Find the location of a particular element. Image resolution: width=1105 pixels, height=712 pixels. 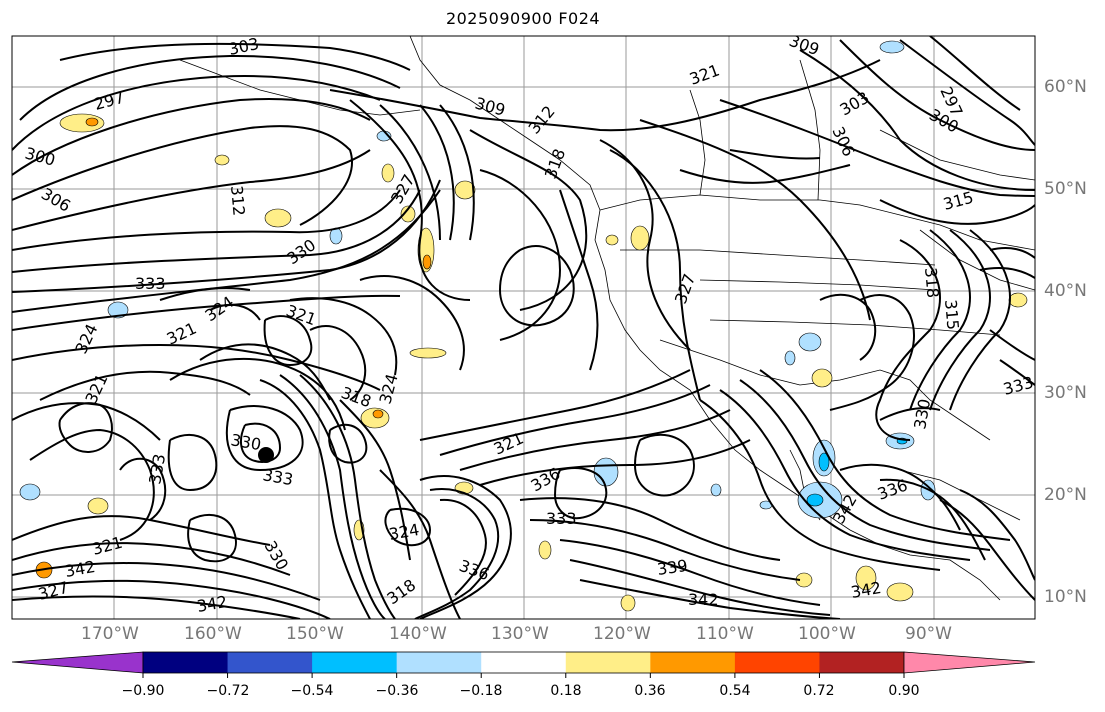

lat-label: 50°N is located at coordinates (1065, 189).